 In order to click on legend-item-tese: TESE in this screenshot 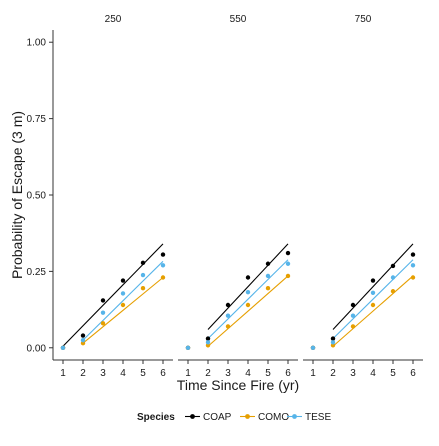, I will do `click(309, 417)`.